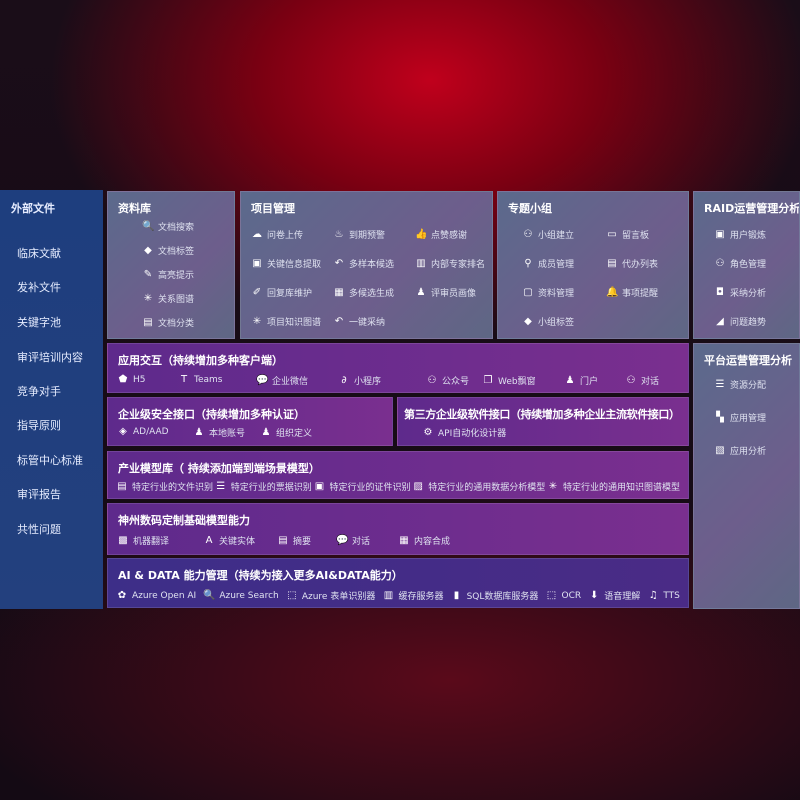 This screenshot has width=800, height=800. I want to click on feature-item: ▤ 摘要, so click(294, 540).